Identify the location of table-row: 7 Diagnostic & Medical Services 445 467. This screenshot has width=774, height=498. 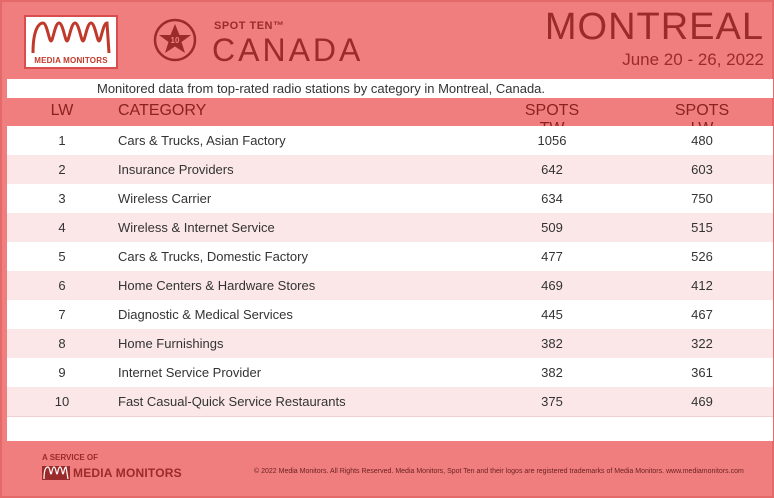
(390, 314).